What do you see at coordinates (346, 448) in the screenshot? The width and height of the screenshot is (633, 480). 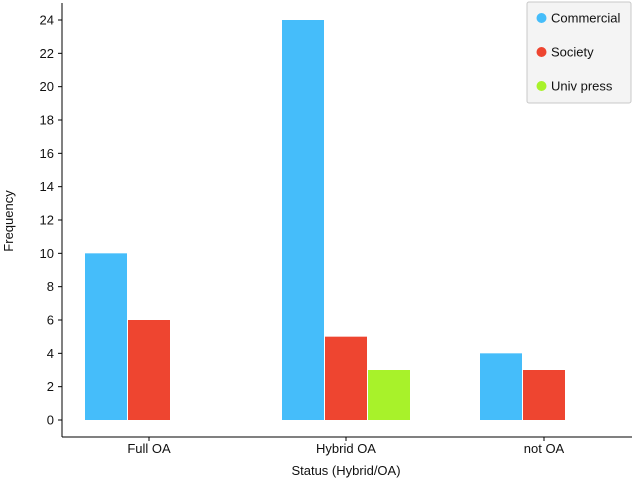 I see `x-tick-label: Hybrid OA` at bounding box center [346, 448].